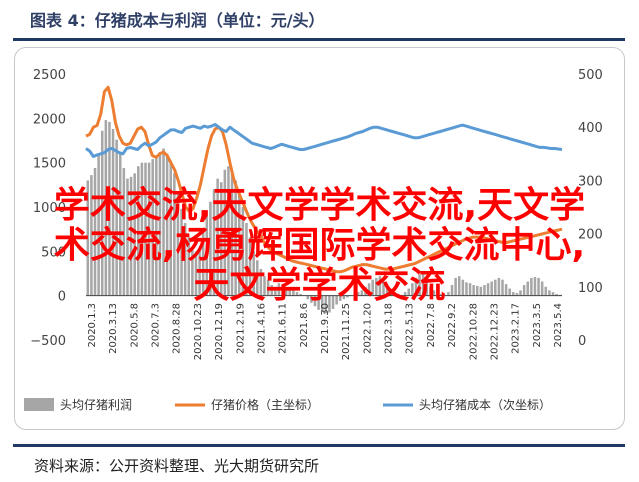 This screenshot has height=482, width=639. What do you see at coordinates (261, 328) in the screenshot?
I see `x-tick-label: 2021.4.16` at bounding box center [261, 328].